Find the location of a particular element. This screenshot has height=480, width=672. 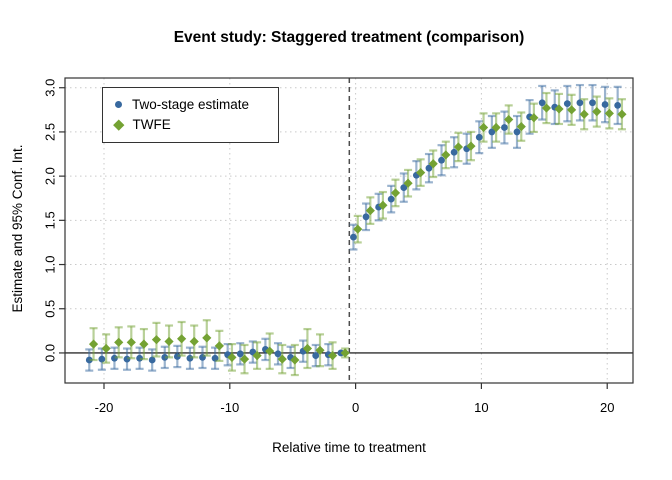

svg-text: 2.0 is located at coordinates (50, 176).